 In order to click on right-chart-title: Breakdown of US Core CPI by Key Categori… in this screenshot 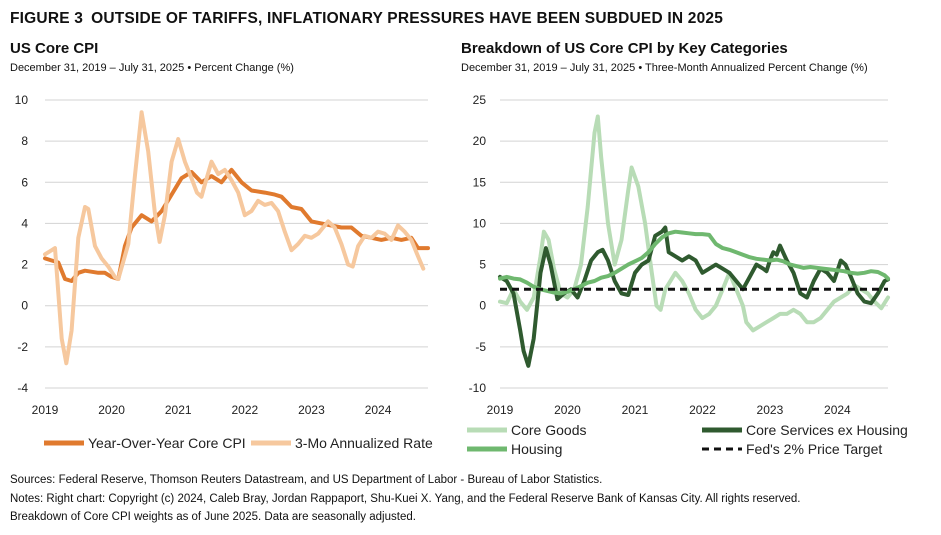, I will do `click(624, 48)`.